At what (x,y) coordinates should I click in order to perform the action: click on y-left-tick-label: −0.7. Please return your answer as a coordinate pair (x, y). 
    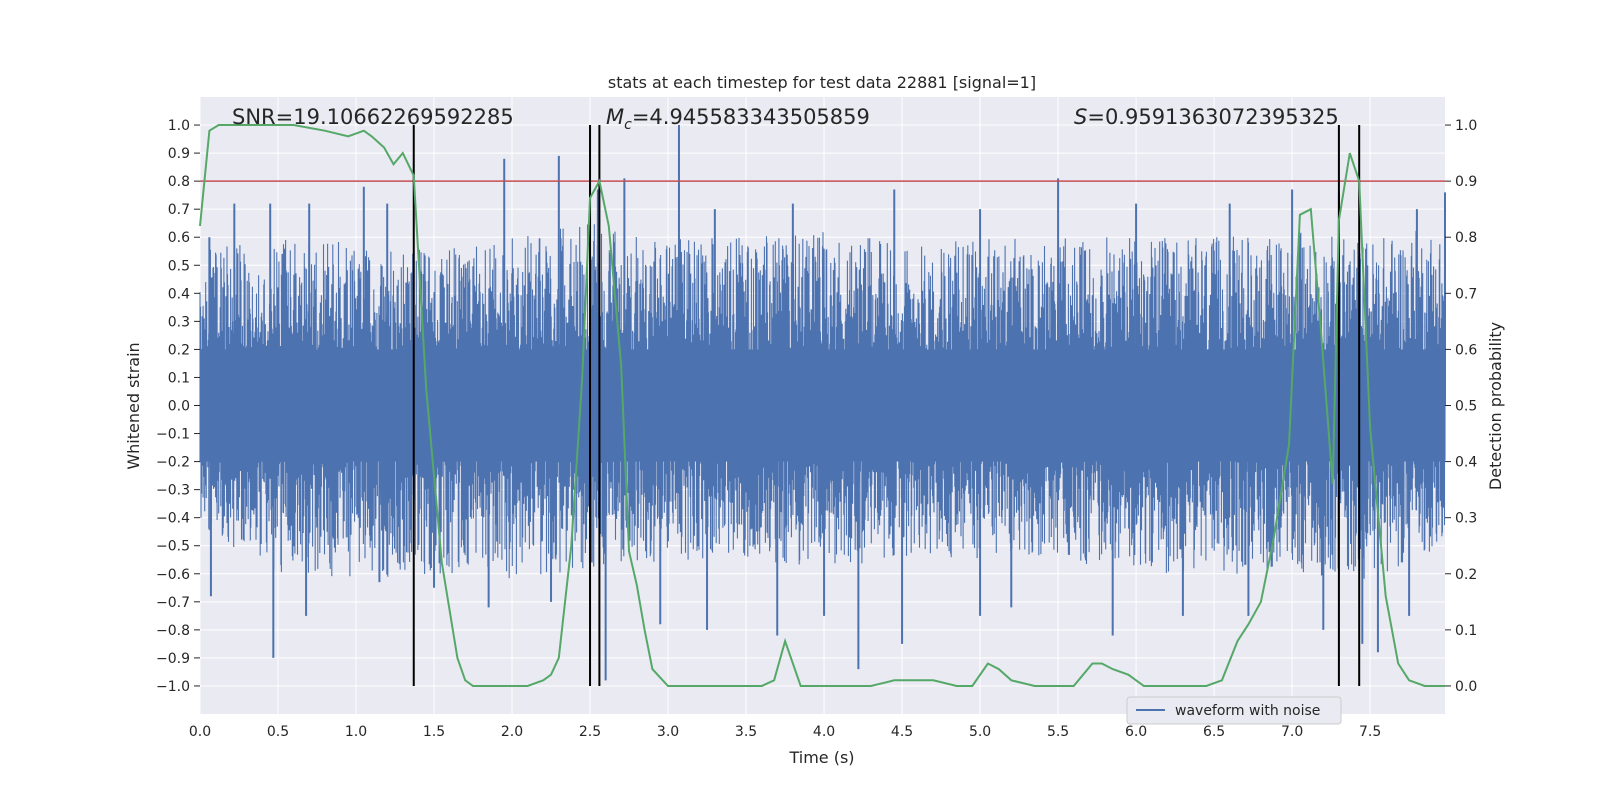
    Looking at the image, I should click on (173, 603).